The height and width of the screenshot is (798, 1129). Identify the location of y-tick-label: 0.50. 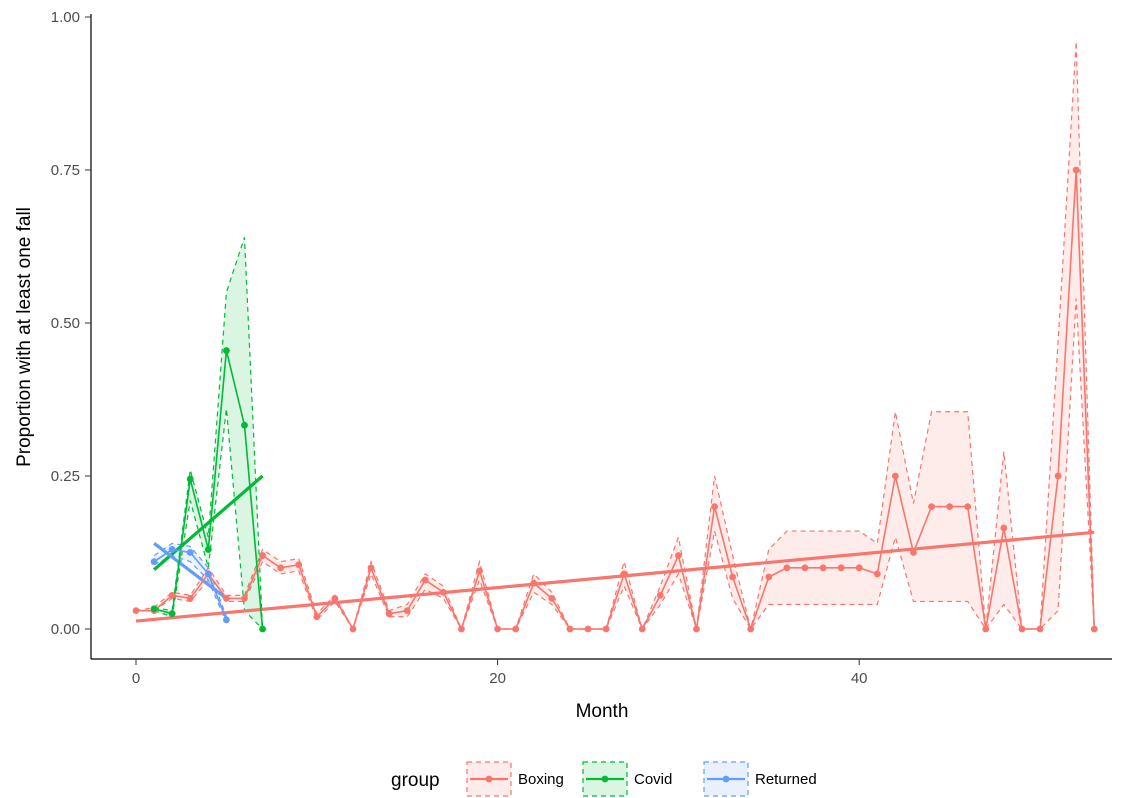
(65, 323).